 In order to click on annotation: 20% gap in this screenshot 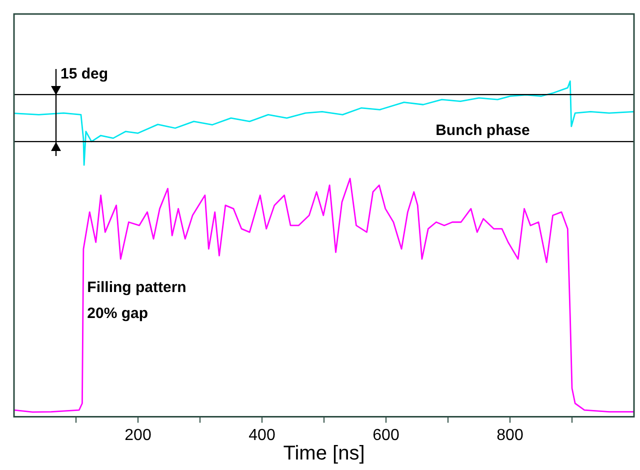, I will do `click(117, 313)`.